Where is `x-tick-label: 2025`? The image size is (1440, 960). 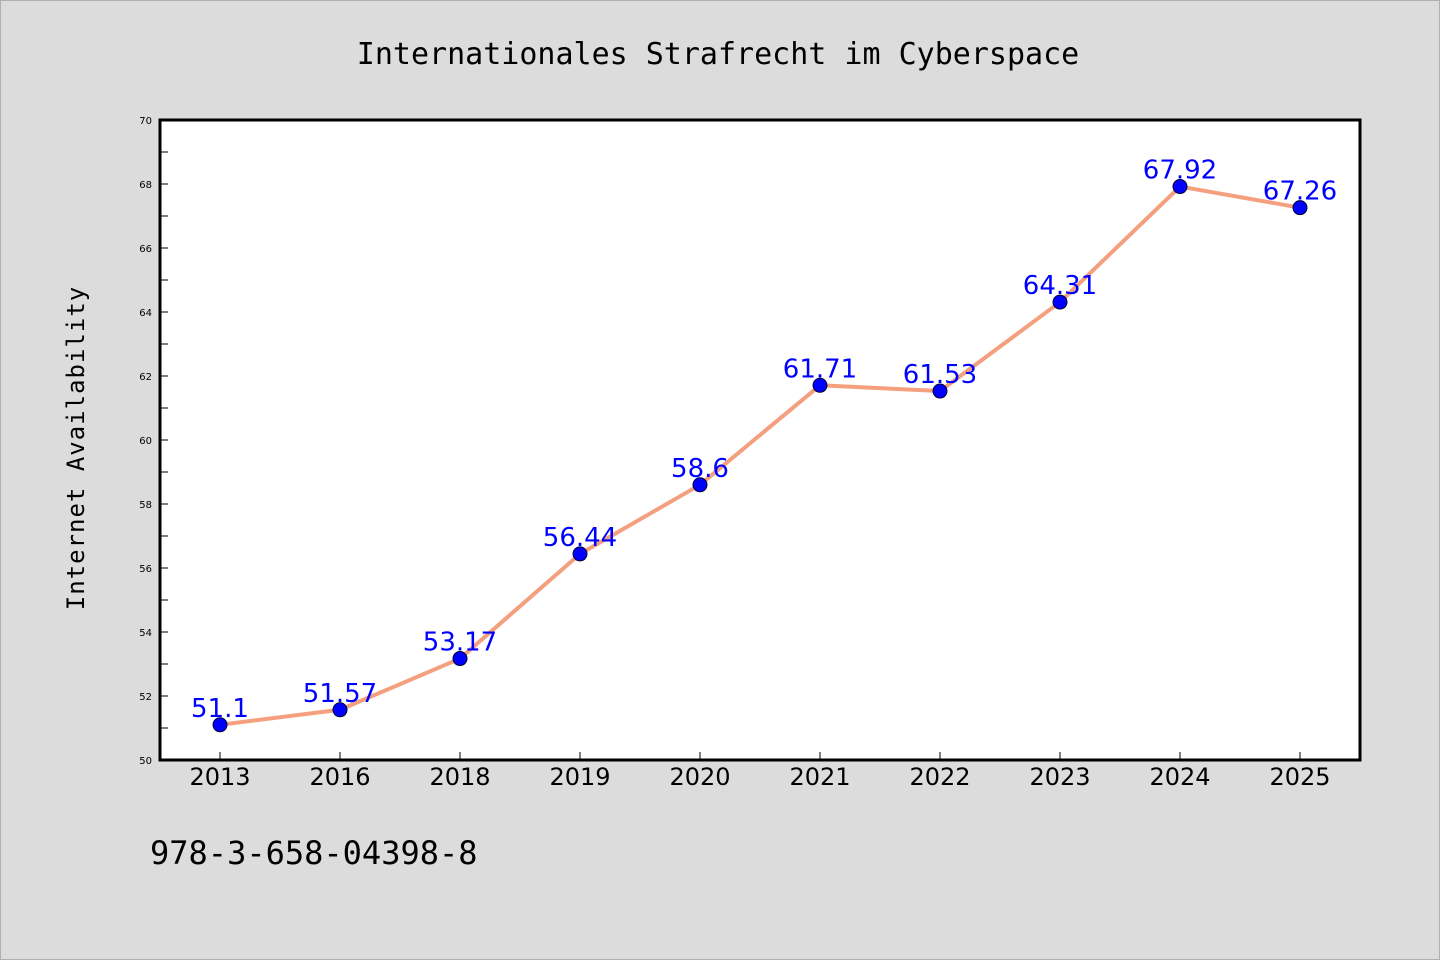 x-tick-label: 2025 is located at coordinates (1299, 777).